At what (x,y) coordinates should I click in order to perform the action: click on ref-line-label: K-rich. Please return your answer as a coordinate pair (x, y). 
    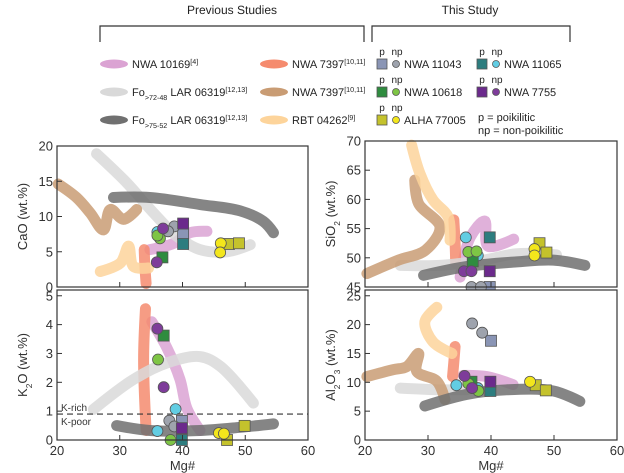
    Looking at the image, I should click on (74, 408).